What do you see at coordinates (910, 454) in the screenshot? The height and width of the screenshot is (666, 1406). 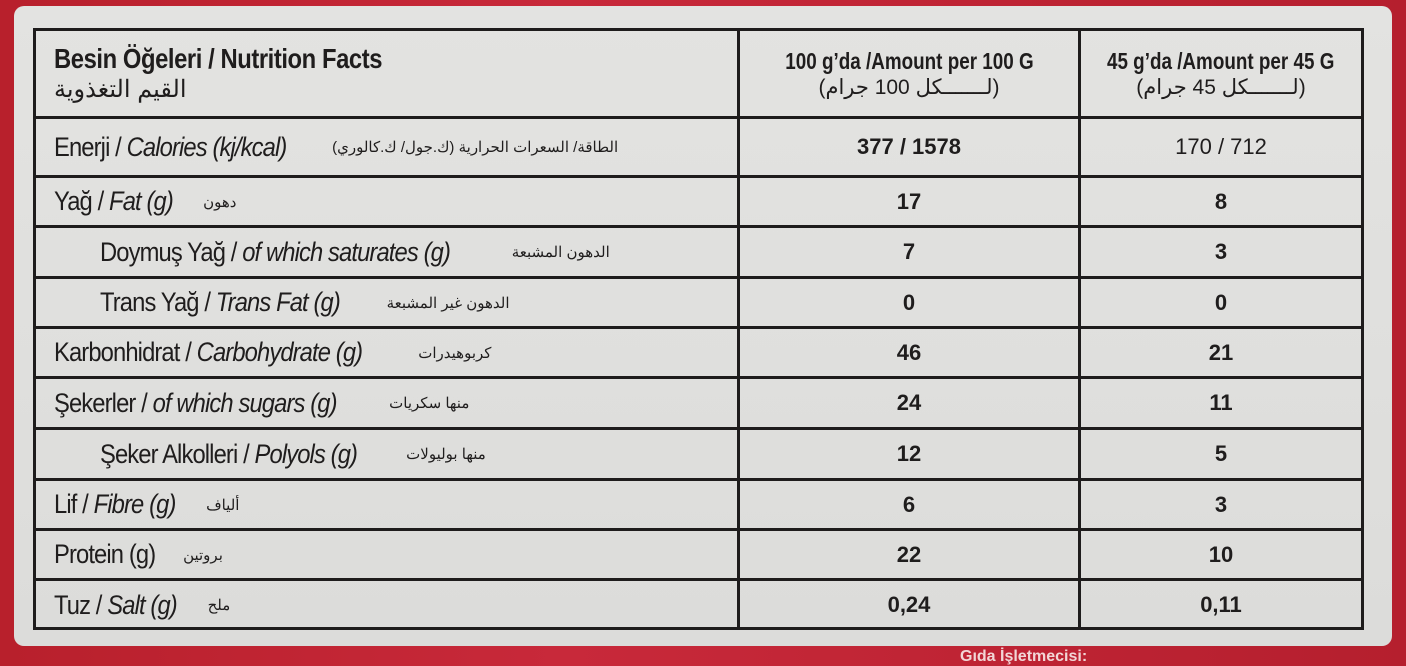 I see `value-per-100g: 12` at bounding box center [910, 454].